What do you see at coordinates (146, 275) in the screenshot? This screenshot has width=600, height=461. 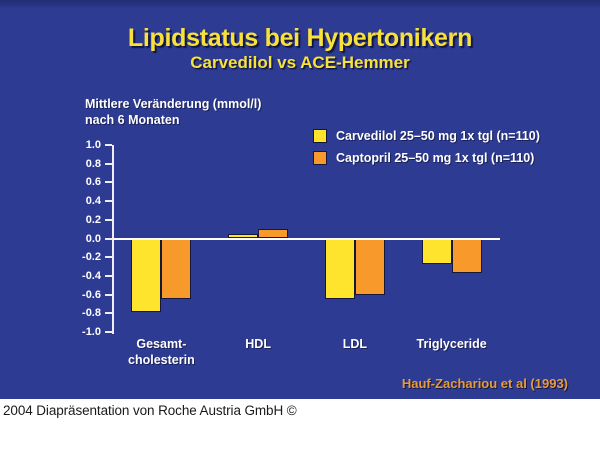 I see `bar-carvedilol-gesamtcholesterin` at bounding box center [146, 275].